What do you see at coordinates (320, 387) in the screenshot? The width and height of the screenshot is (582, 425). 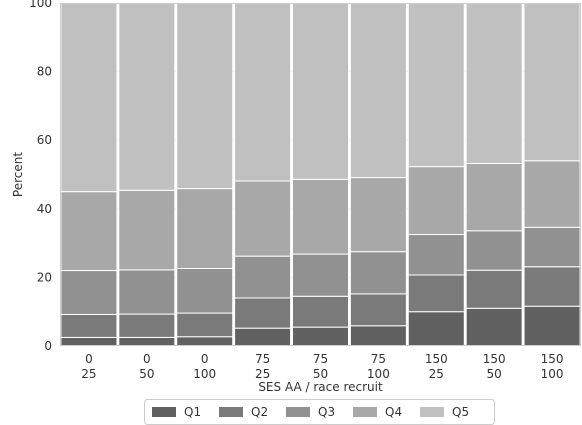 I see `x-axis-label: SES AA / race recruit` at bounding box center [320, 387].